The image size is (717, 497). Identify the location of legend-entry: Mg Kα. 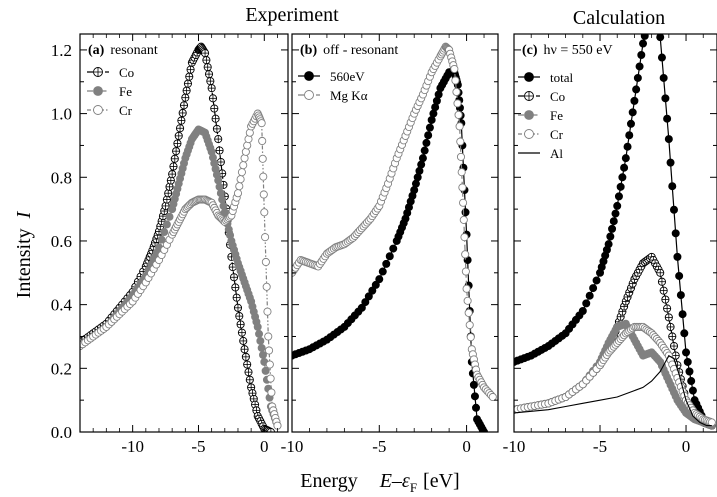
(333, 95).